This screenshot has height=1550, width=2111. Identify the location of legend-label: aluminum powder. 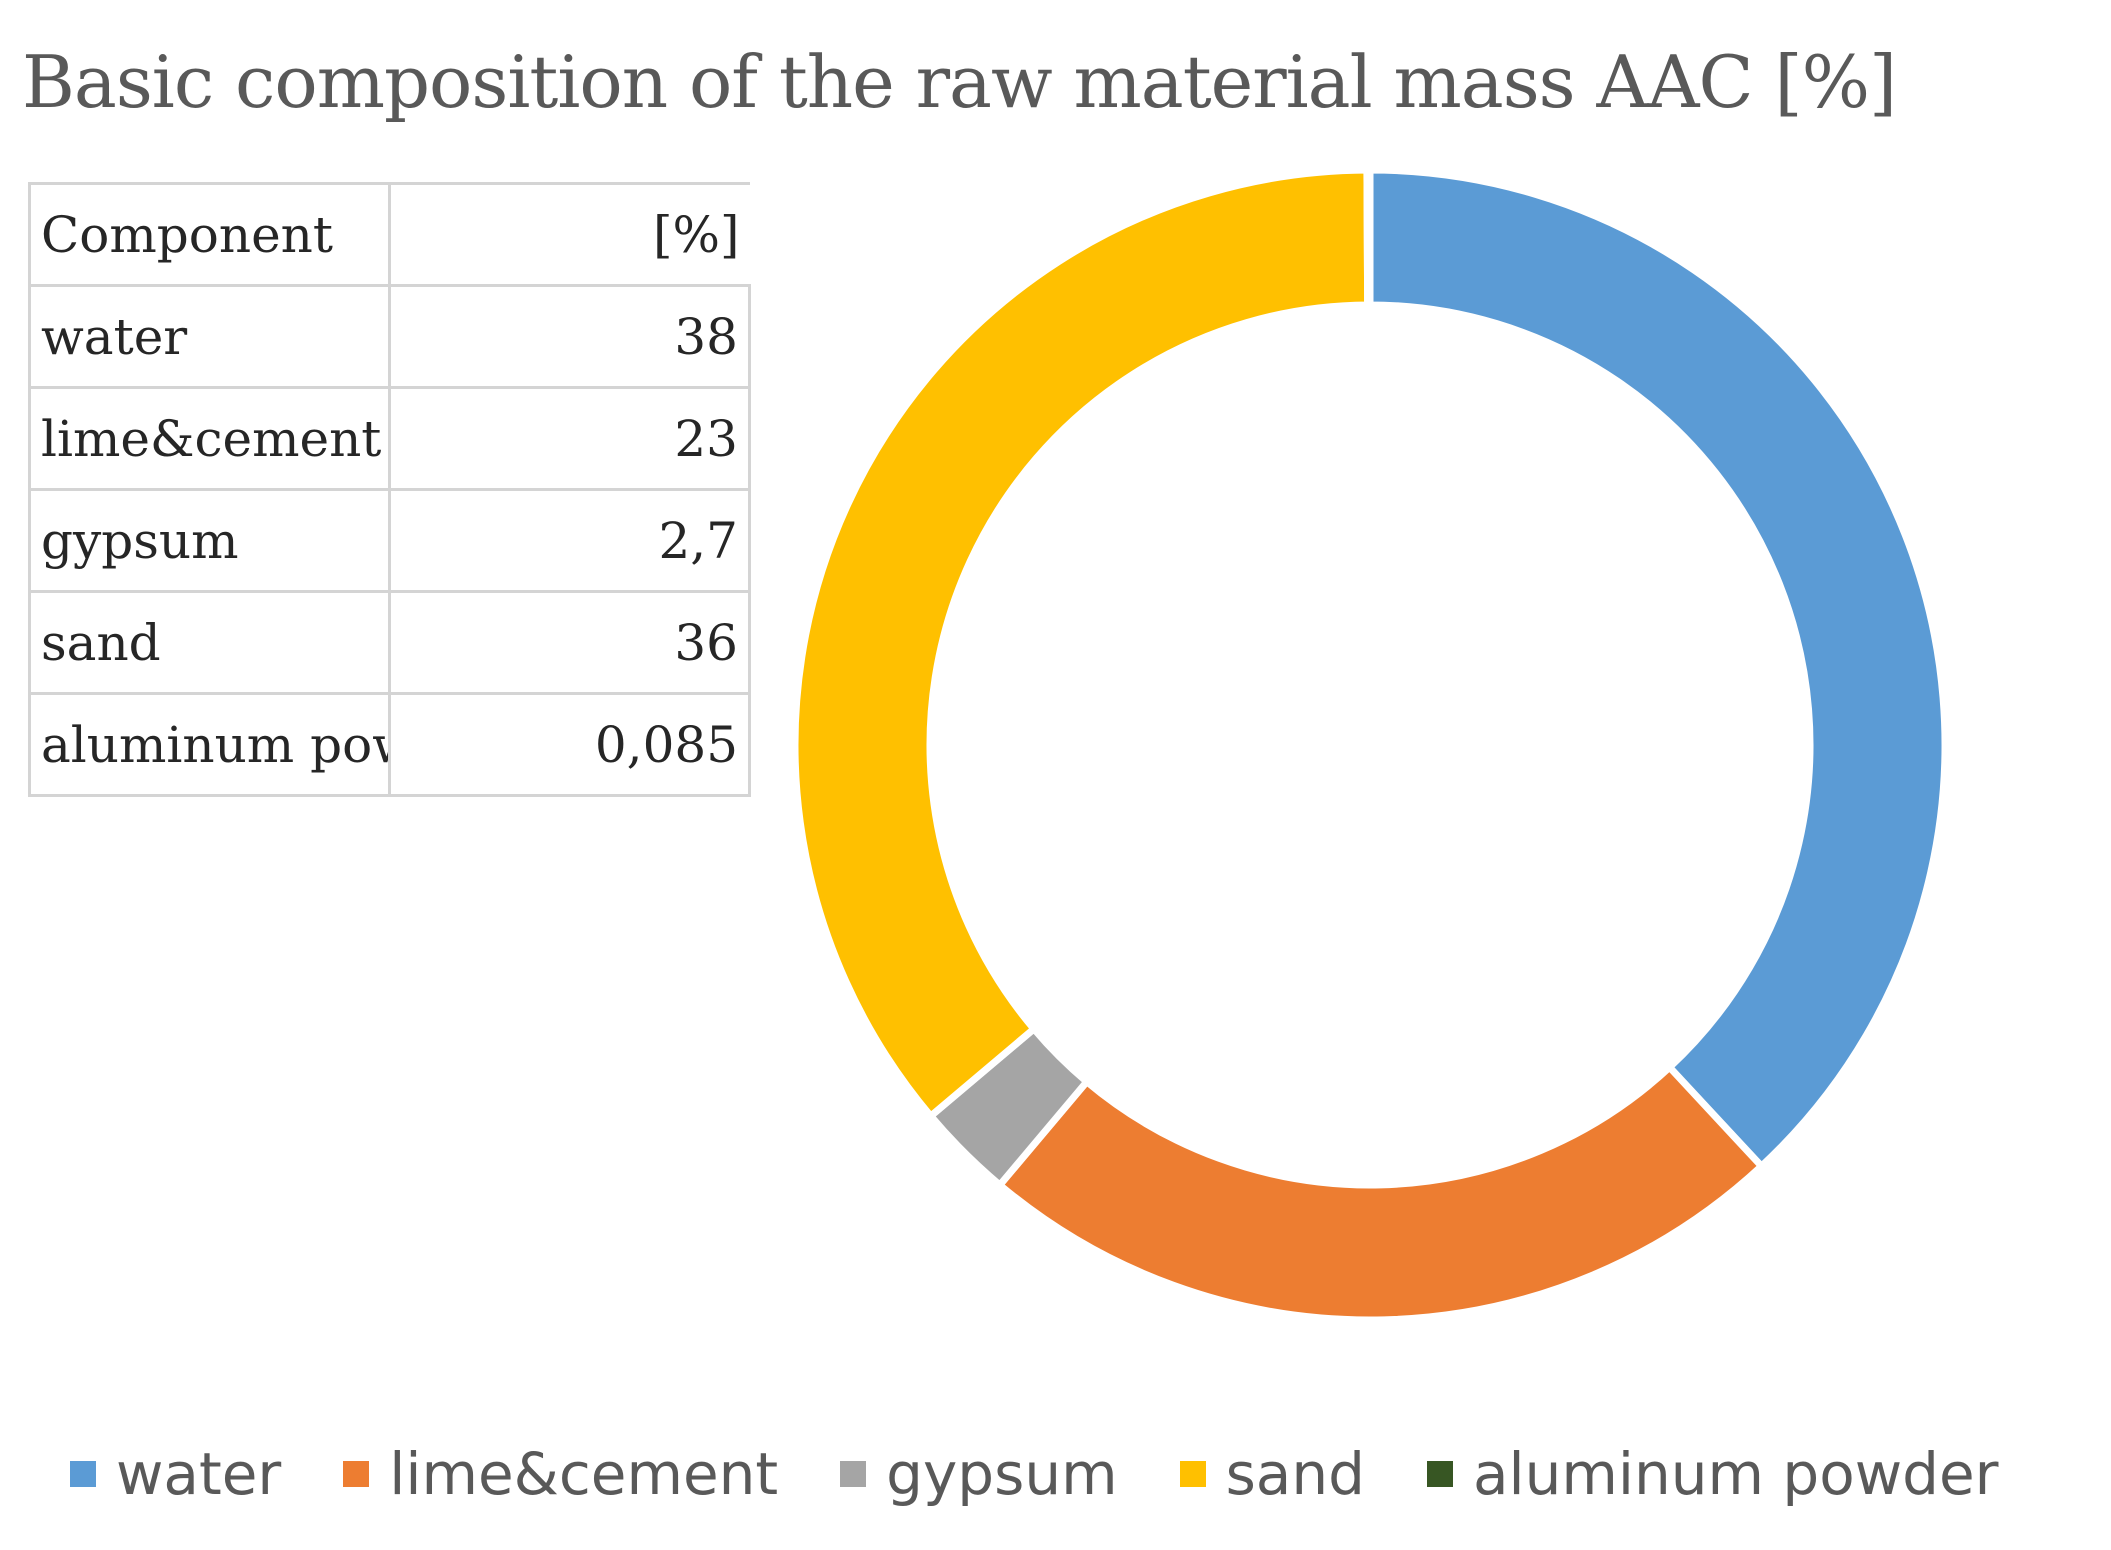
(1735, 1474).